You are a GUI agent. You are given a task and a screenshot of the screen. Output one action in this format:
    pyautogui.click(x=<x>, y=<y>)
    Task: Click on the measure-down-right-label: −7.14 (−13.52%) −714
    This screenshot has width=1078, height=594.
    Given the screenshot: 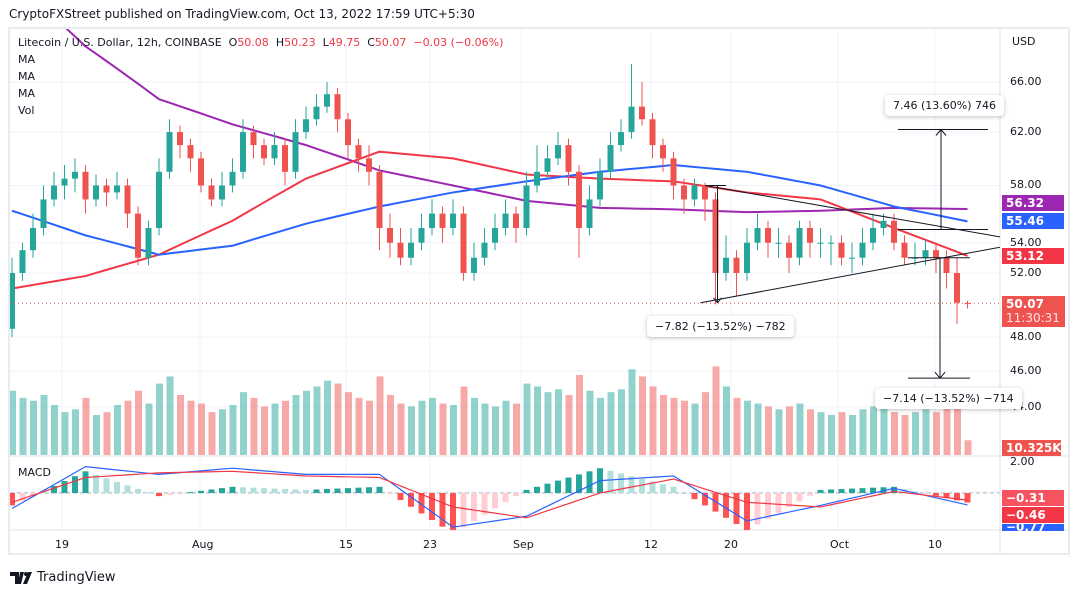 What is the action you would take?
    pyautogui.click(x=948, y=398)
    